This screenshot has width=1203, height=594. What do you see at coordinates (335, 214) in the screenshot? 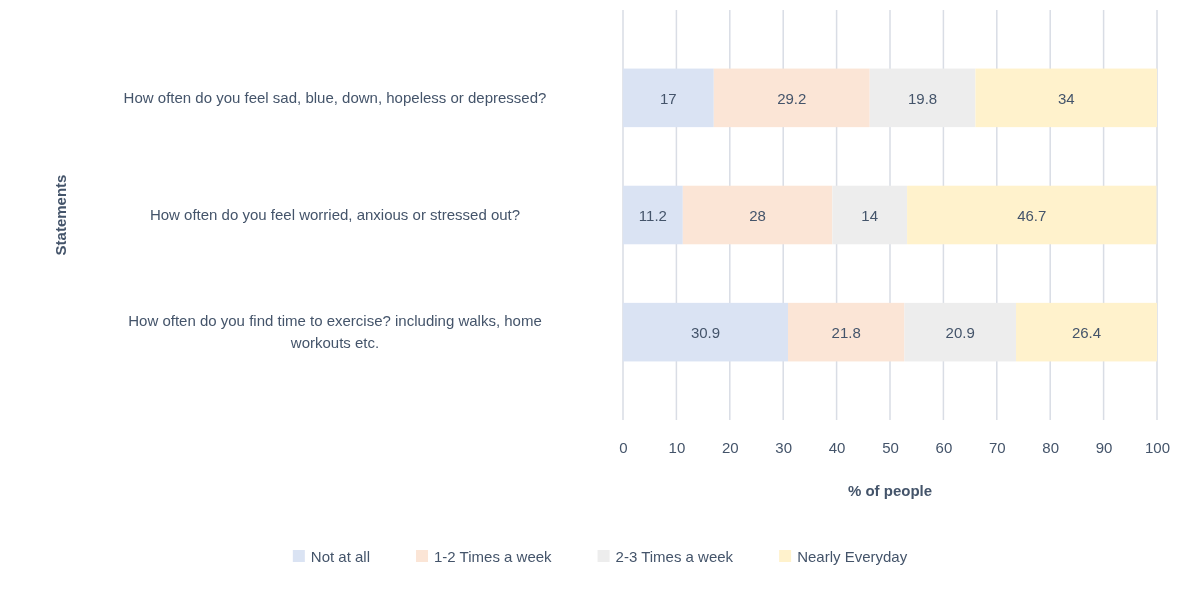
I see `y-tick-label: How often do you feel worried, anxious or stressed out?` at bounding box center [335, 214].